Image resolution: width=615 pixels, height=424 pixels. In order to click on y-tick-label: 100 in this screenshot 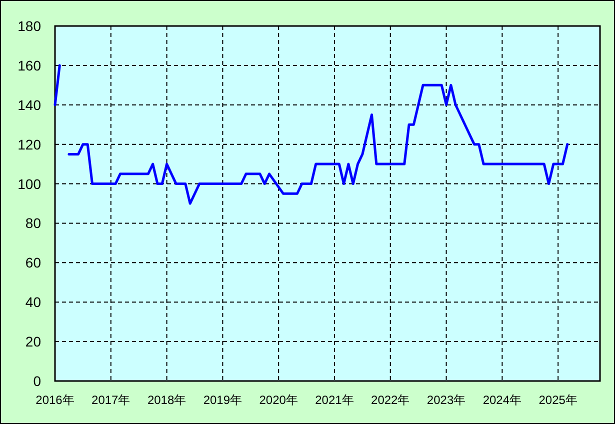, I will do `click(30, 184)`.